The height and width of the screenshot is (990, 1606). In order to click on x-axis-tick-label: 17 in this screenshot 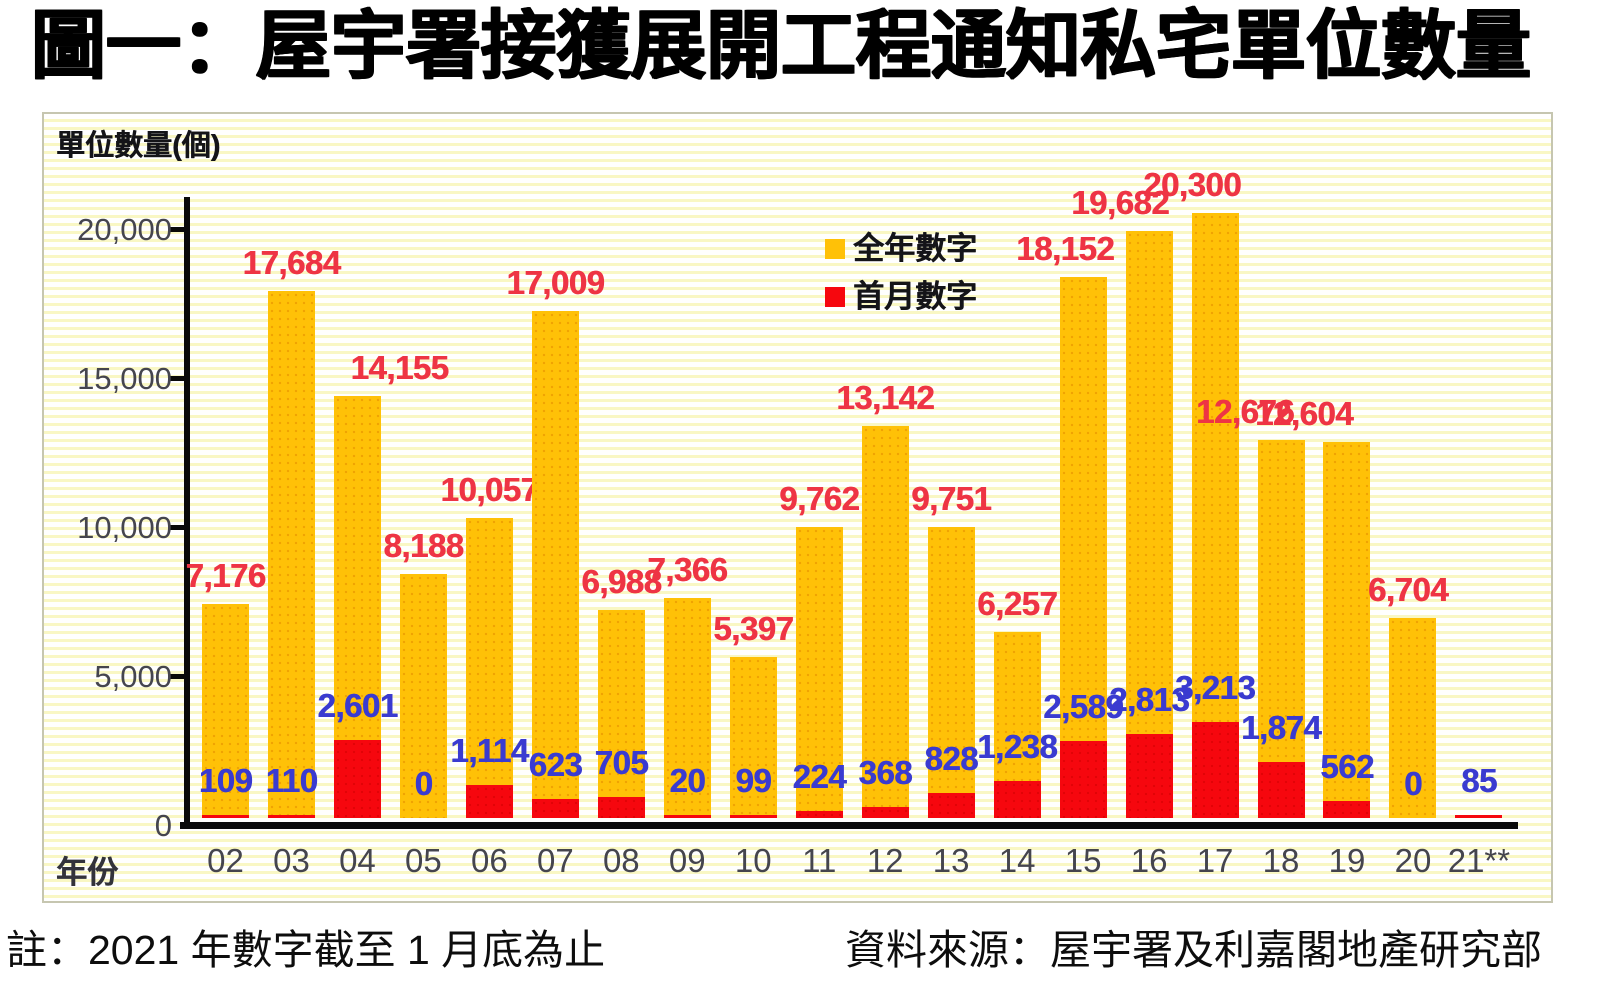, I will do `click(1215, 860)`.